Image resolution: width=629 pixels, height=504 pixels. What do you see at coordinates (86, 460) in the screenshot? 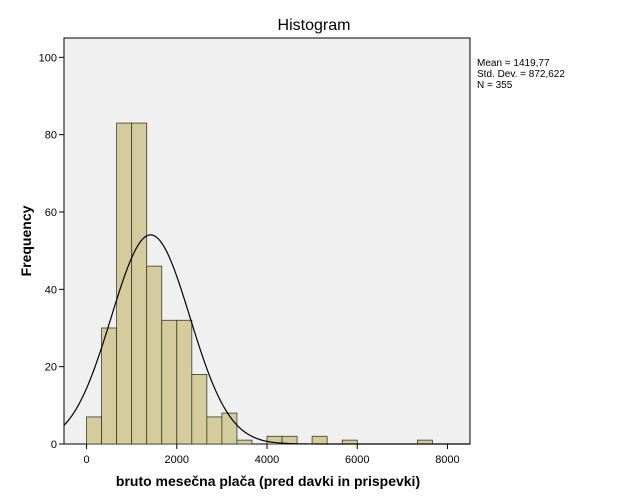
I see `x-tick-label: 0` at bounding box center [86, 460].